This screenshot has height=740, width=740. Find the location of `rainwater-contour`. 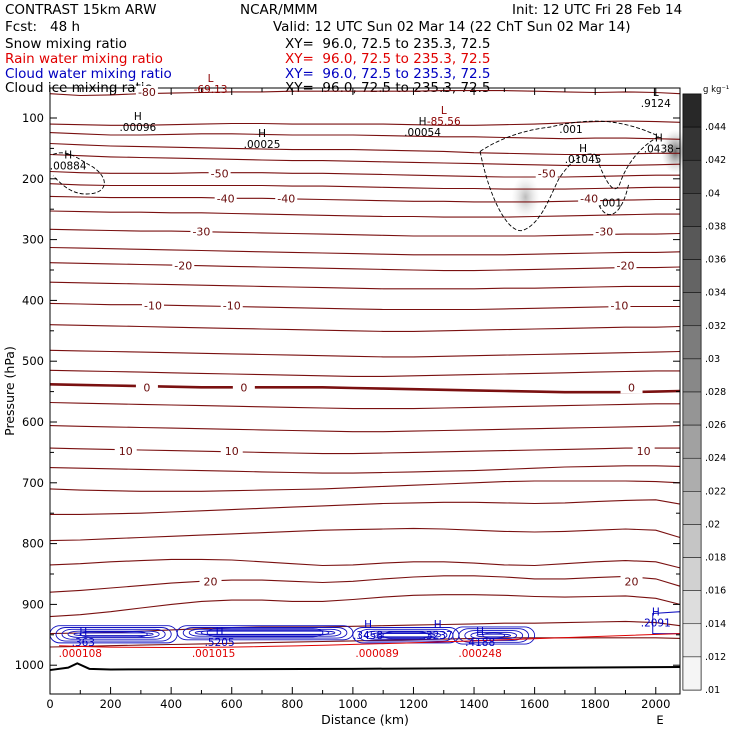

rainwater-contour is located at coordinates (370, 640).